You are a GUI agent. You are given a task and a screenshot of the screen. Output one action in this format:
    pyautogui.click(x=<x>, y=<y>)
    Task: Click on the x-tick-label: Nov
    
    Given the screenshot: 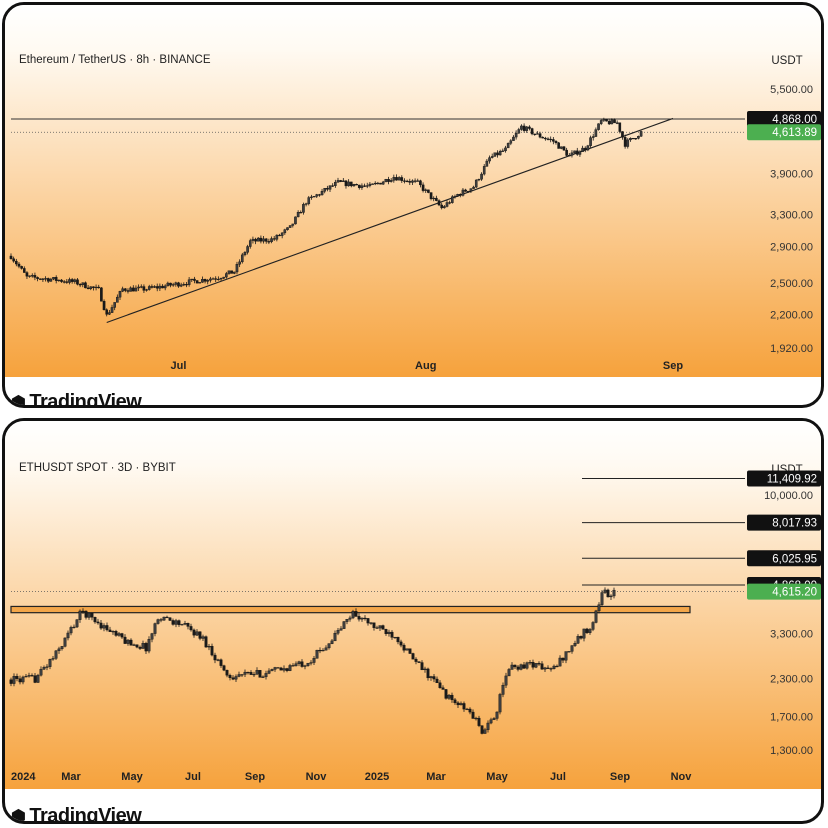 What is the action you would take?
    pyautogui.click(x=682, y=777)
    